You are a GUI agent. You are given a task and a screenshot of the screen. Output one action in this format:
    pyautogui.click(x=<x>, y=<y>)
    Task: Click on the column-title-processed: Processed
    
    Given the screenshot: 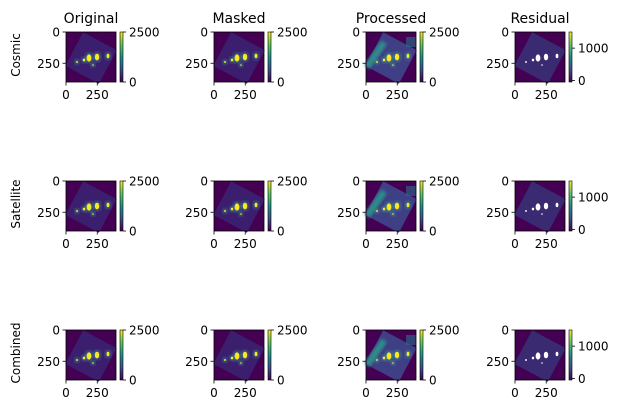 What is the action you would take?
    pyautogui.click(x=391, y=19)
    